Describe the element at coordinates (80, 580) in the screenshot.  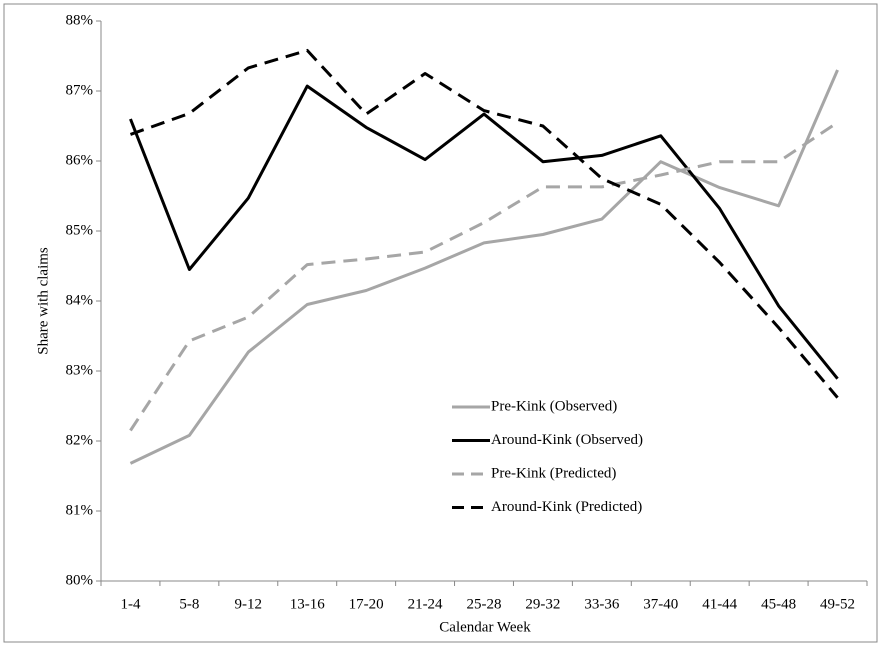
I see `y-tick-label: 80%` at that location.